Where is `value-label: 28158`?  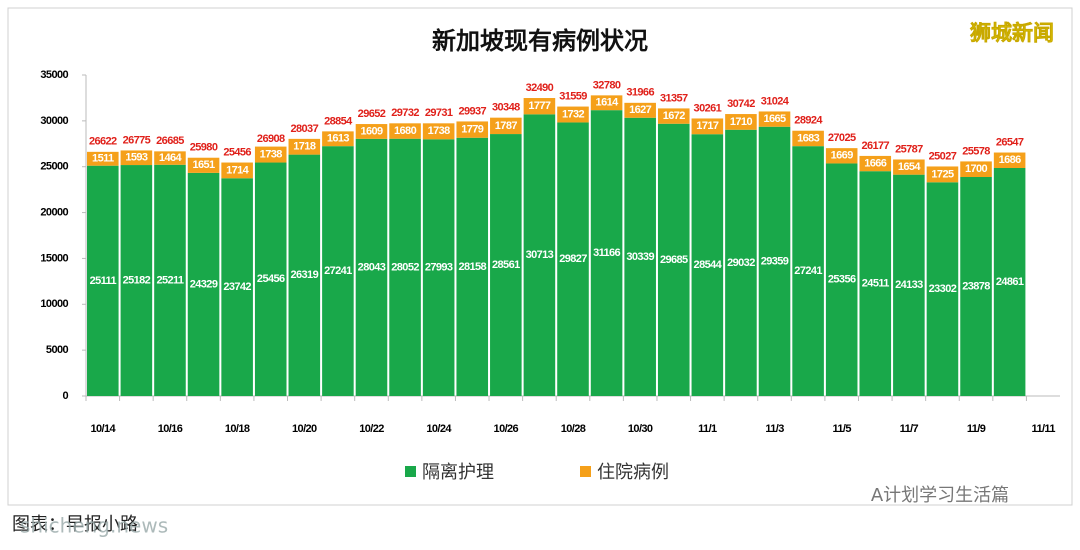
value-label: 28158 is located at coordinates (472, 267).